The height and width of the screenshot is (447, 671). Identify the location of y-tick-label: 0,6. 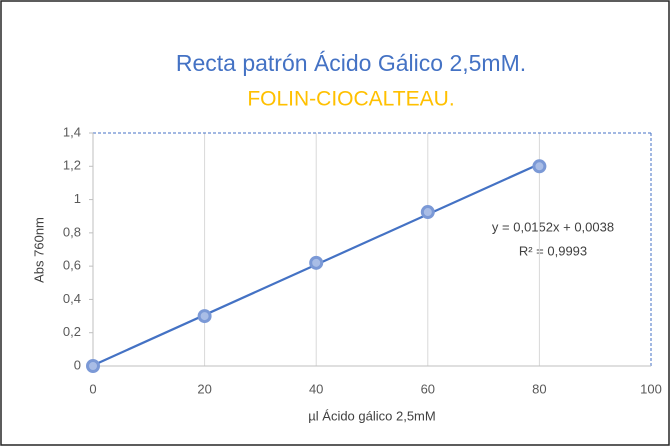
(72, 265).